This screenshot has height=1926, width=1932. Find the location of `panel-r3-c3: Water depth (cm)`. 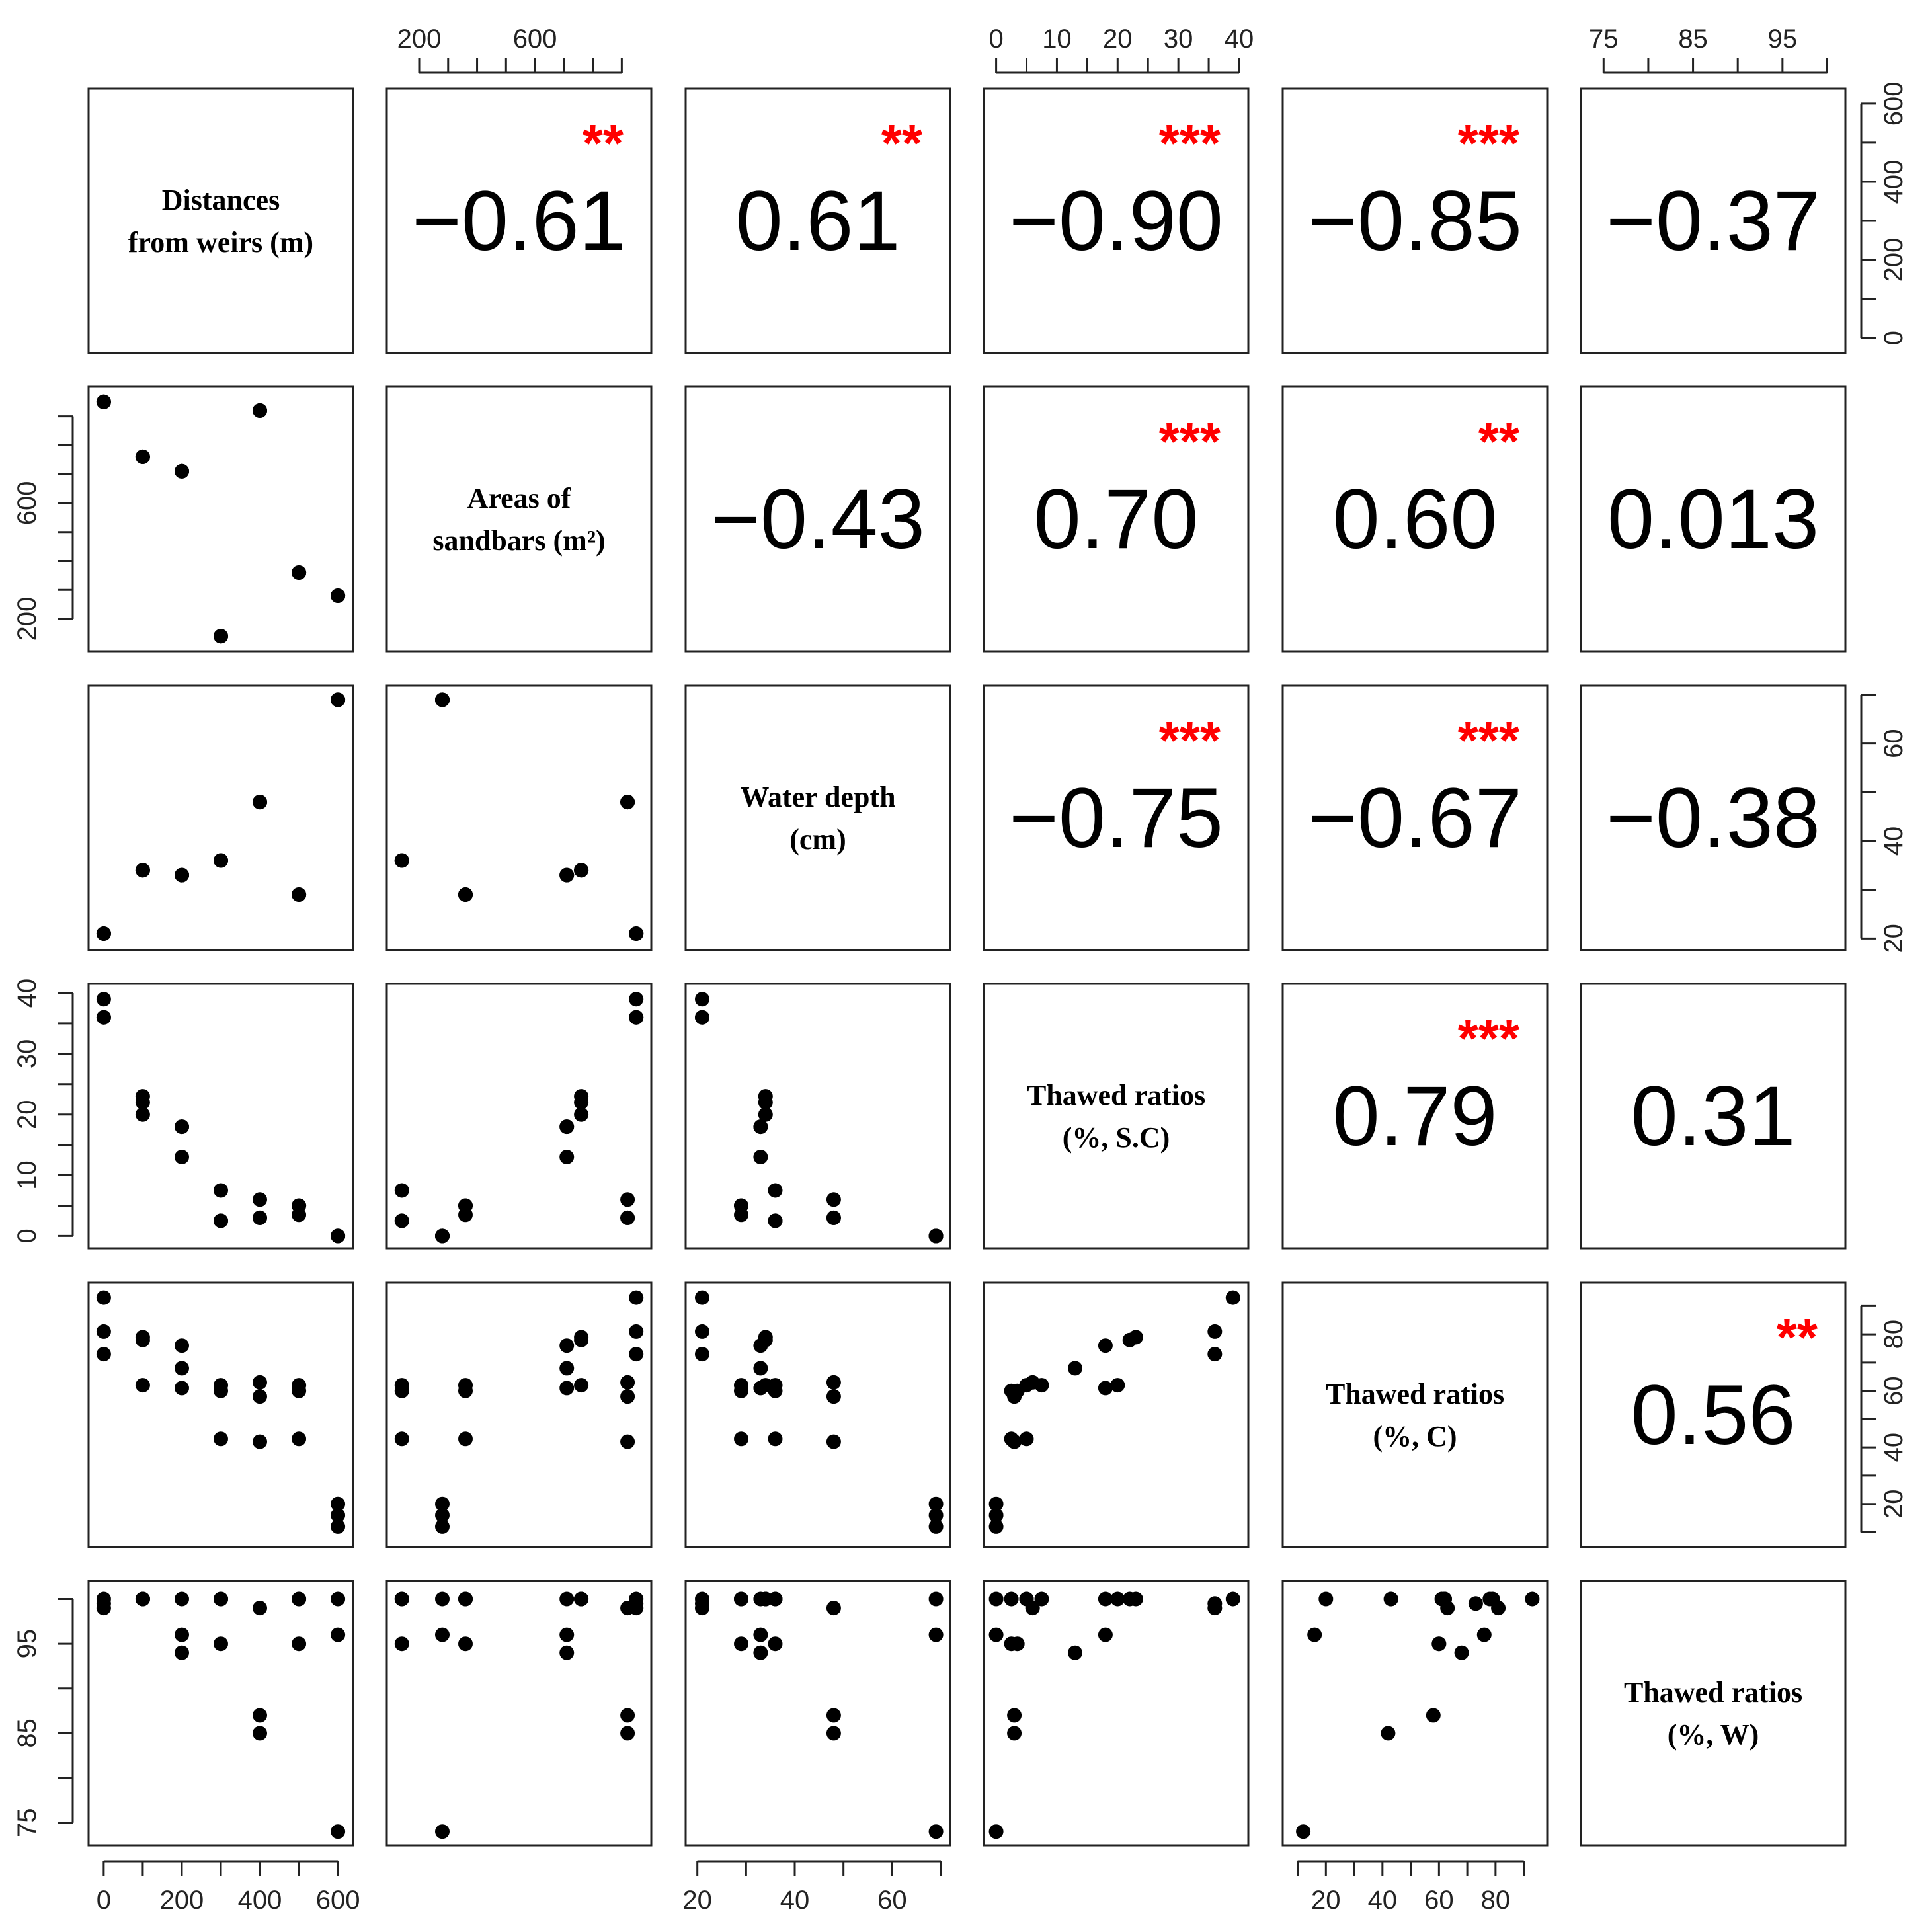

panel-r3-c3: Water depth (cm) is located at coordinates (818, 818).